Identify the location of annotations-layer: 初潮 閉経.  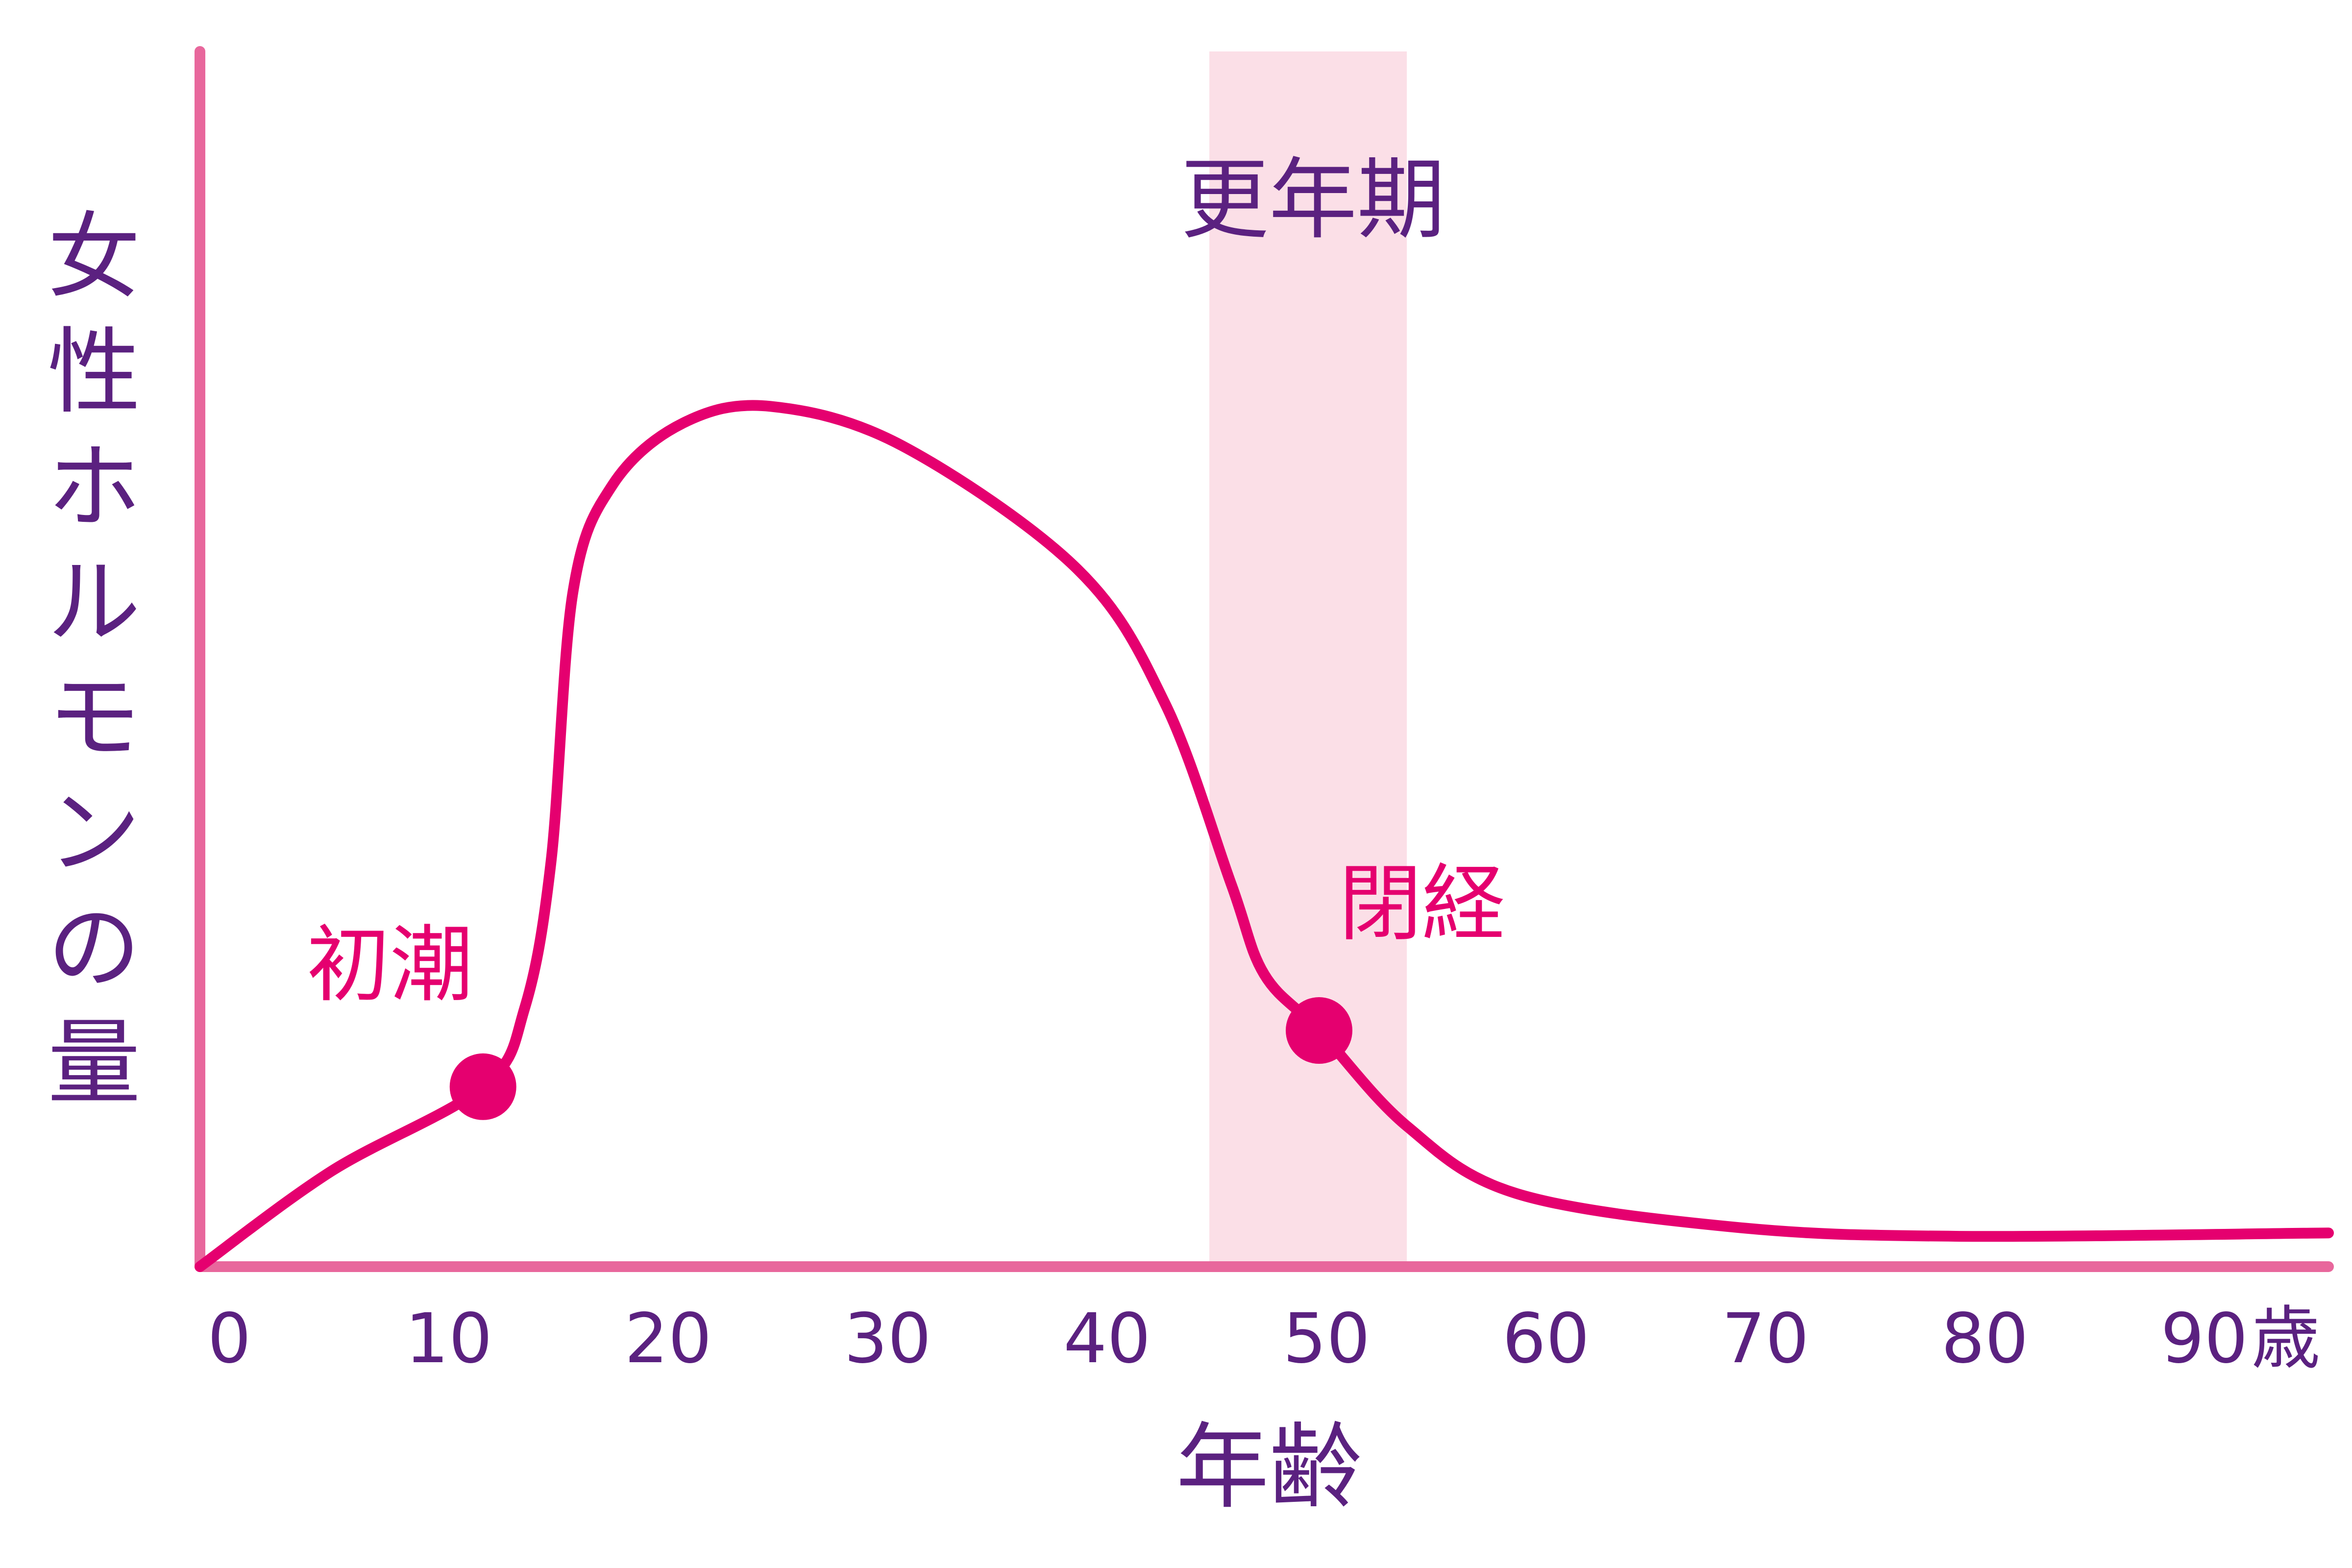
(906, 935).